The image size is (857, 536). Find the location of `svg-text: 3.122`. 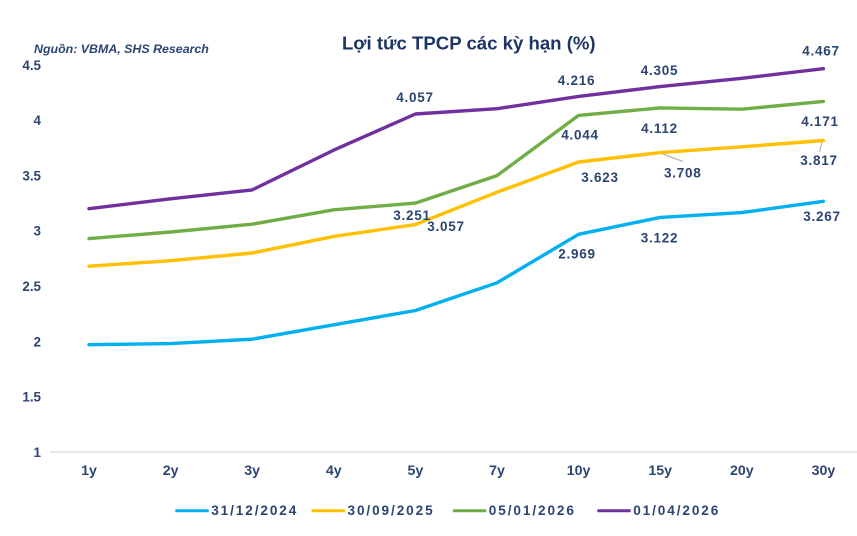

svg-text: 3.122 is located at coordinates (660, 237).